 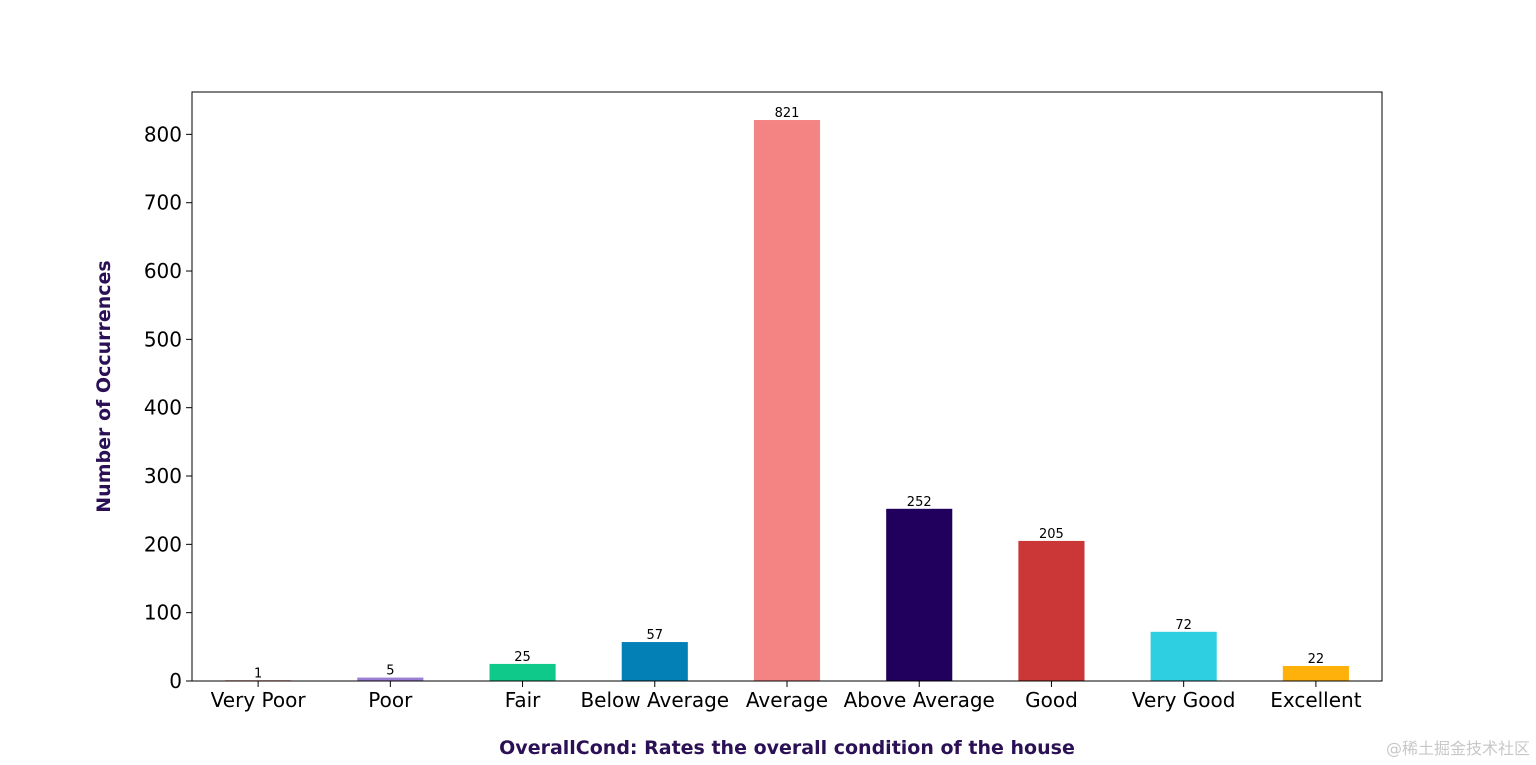 I want to click on x-tick-label: Very Poor, so click(x=259, y=700).